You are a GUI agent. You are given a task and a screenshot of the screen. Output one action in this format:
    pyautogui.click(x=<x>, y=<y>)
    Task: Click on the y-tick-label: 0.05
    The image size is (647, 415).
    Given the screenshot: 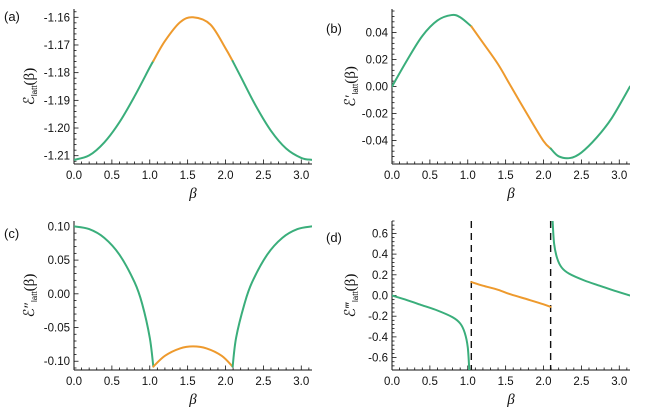 What is the action you would take?
    pyautogui.click(x=59, y=261)
    